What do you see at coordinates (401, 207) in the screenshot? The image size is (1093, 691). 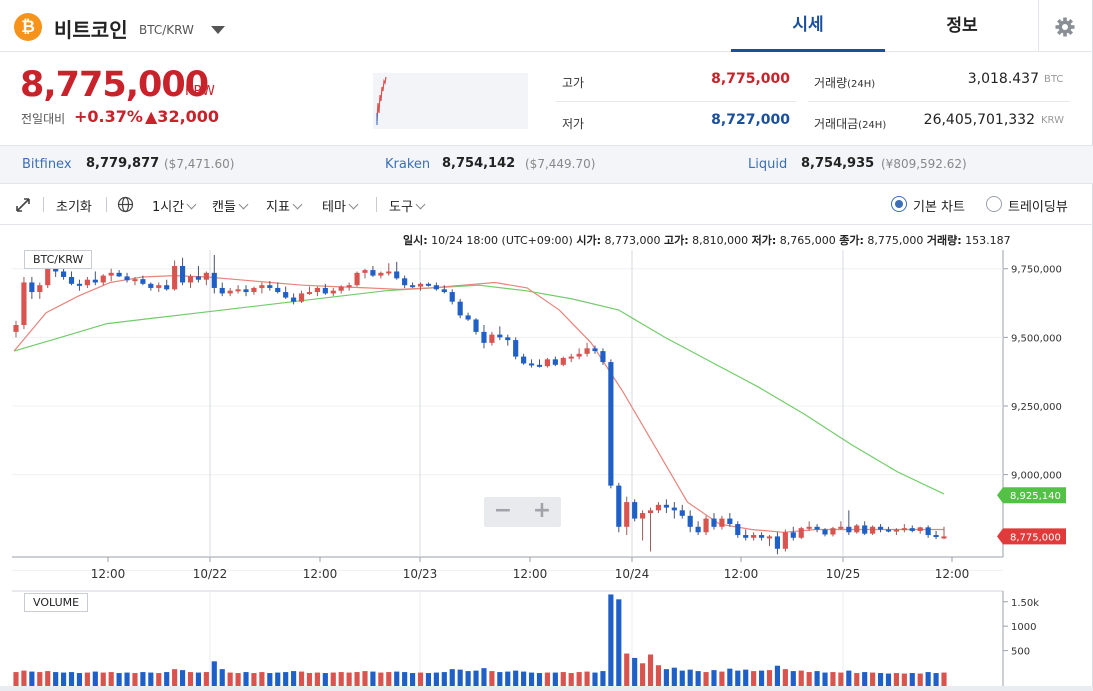 I see `tools-label: 도구` at bounding box center [401, 207].